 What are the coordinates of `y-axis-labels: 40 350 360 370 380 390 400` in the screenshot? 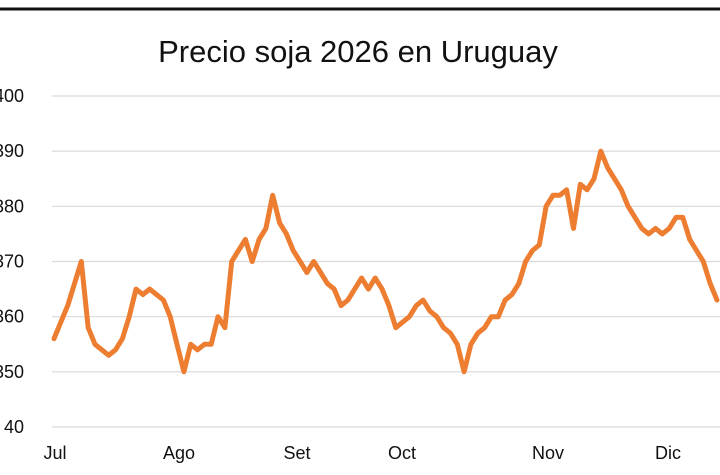 It's located at (12, 261).